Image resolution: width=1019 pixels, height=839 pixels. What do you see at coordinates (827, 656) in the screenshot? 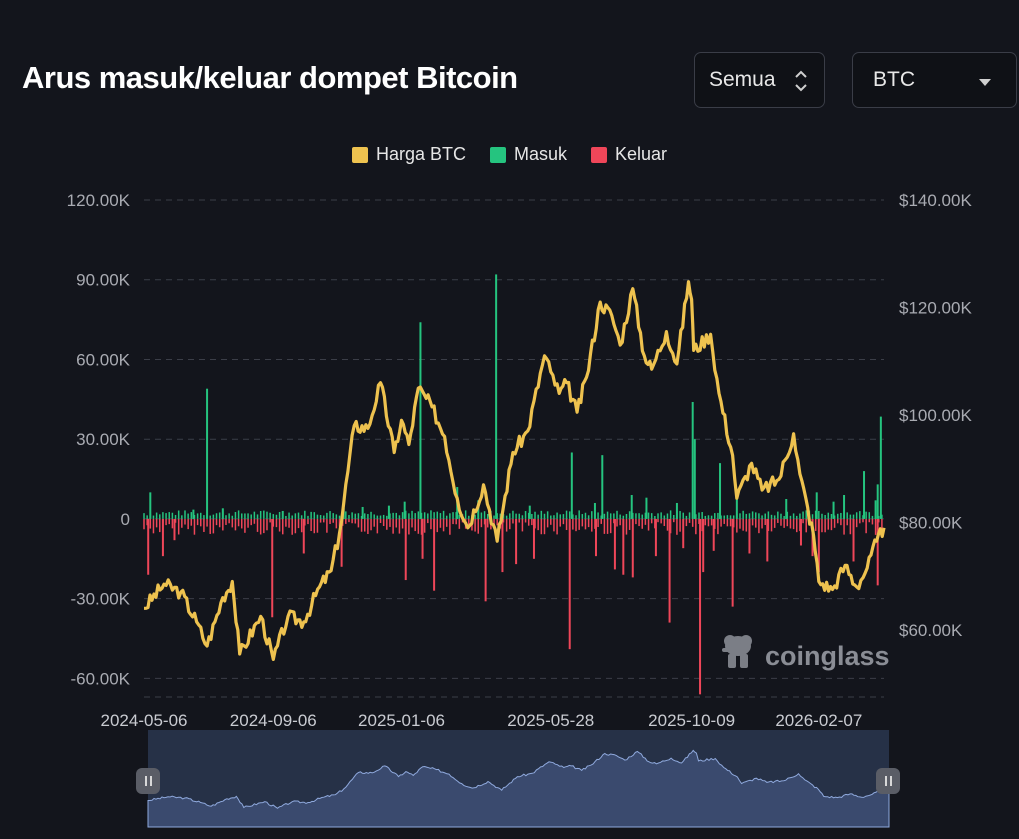
I see `watermark-text: coinglass` at bounding box center [827, 656].